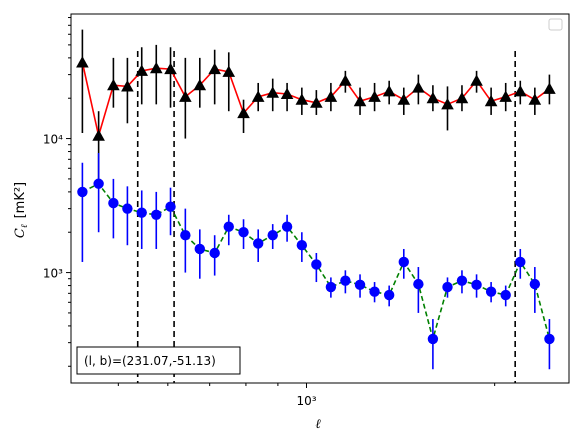 The height and width of the screenshot is (441, 580). Describe the element at coordinates (318, 424) in the screenshot. I see `x-axis-label: ℓ` at that location.